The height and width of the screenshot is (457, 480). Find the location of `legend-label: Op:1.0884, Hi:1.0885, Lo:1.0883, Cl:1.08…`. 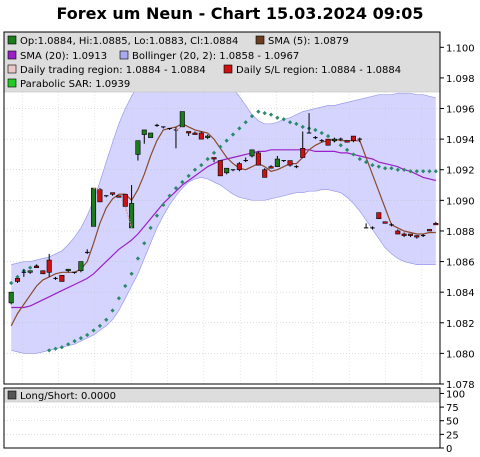

legend-label: Op:1.0884, Hi:1.0885, Lo:1.0883, Cl:1.08… is located at coordinates (129, 41).